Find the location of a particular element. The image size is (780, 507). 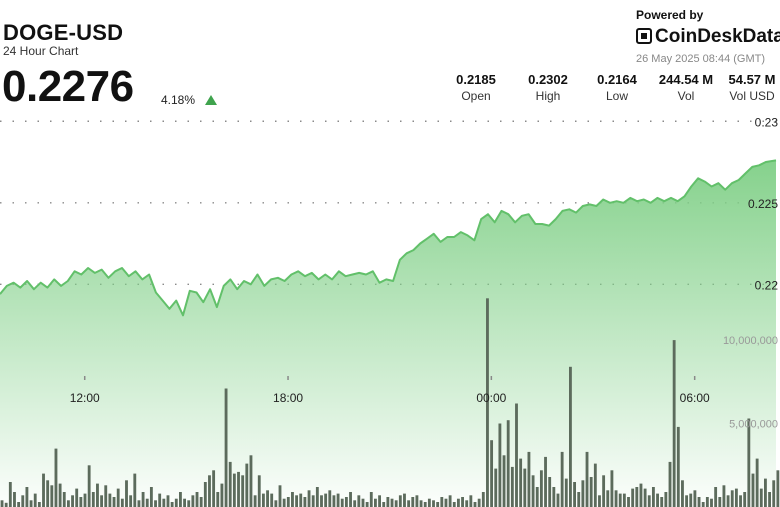

powered-by-label: Powered by is located at coordinates (670, 15).